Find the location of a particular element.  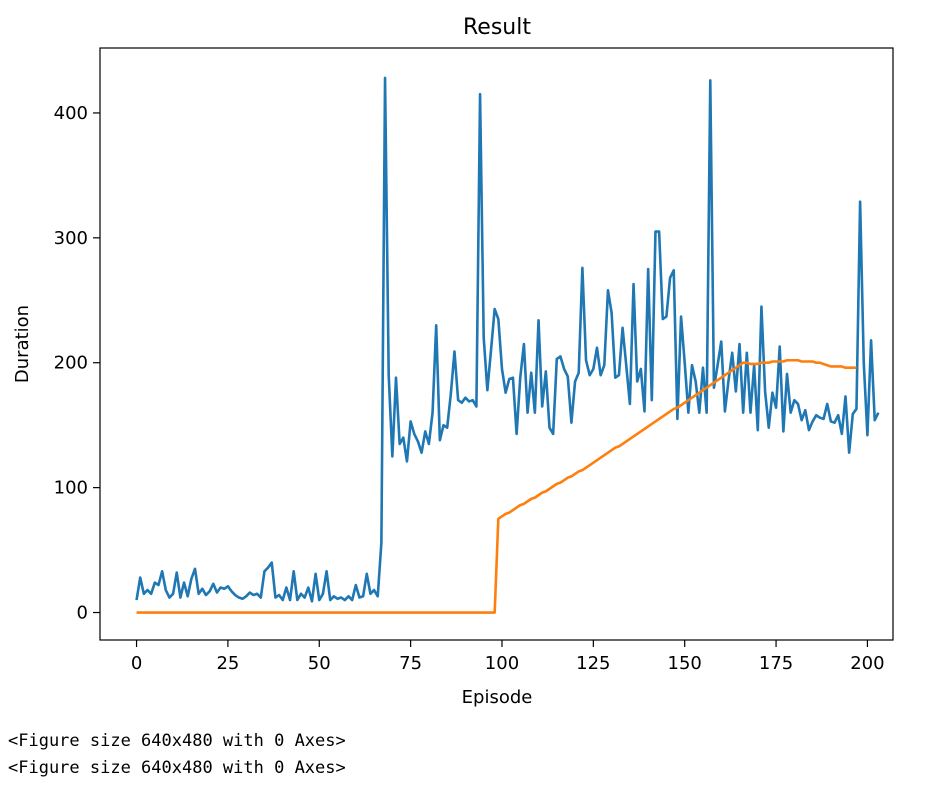

x-tick-label: 0 is located at coordinates (136, 663).